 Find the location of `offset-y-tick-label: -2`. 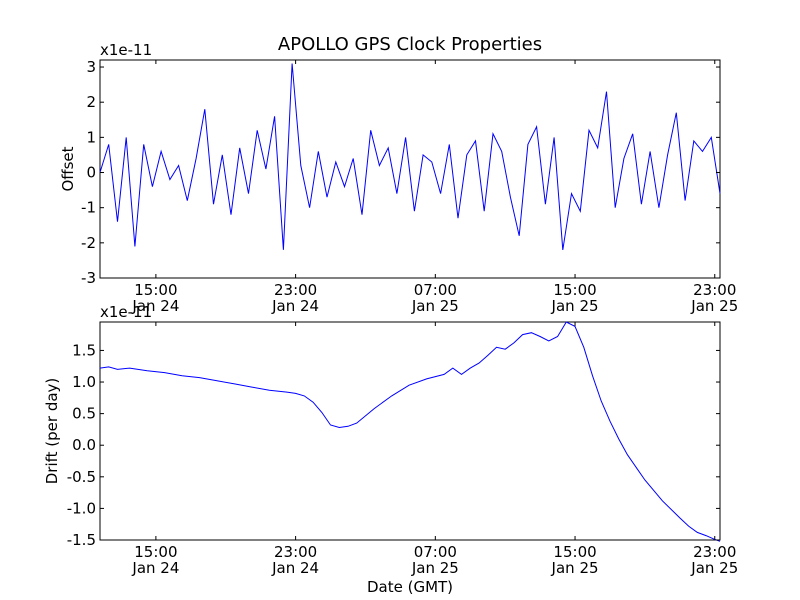

offset-y-tick-label: -2 is located at coordinates (88, 243).